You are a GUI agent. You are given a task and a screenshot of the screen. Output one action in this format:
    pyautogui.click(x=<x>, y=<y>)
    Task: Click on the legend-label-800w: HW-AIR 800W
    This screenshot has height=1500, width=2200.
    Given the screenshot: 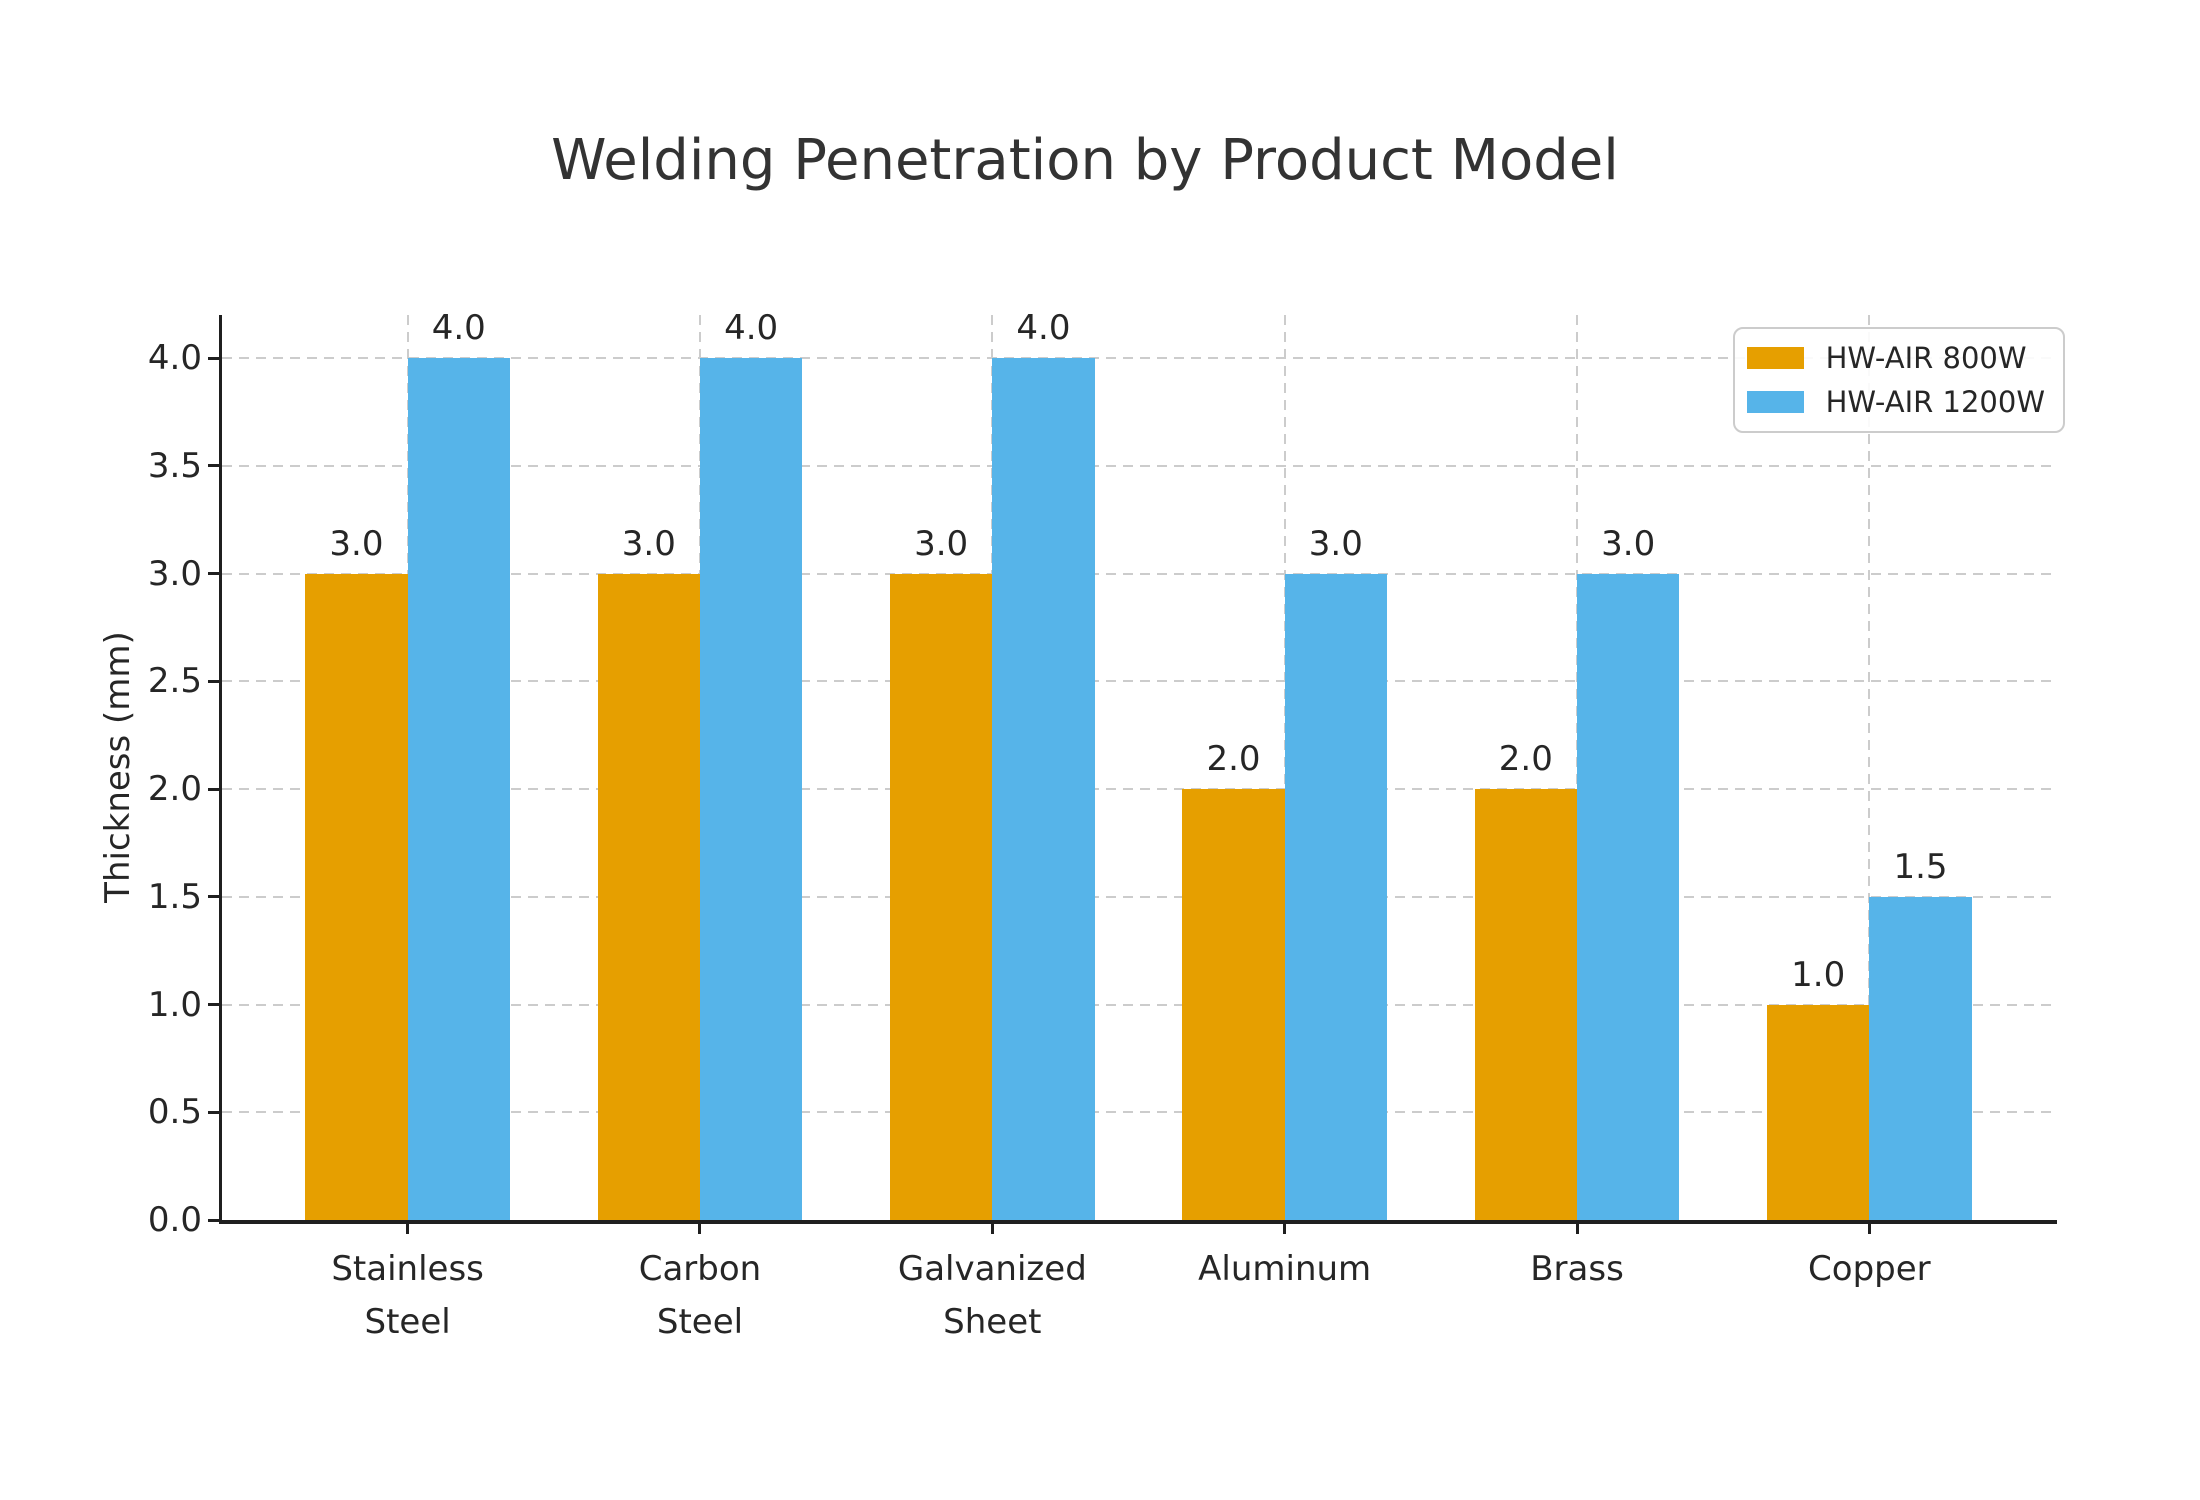 What is the action you would take?
    pyautogui.click(x=1926, y=358)
    